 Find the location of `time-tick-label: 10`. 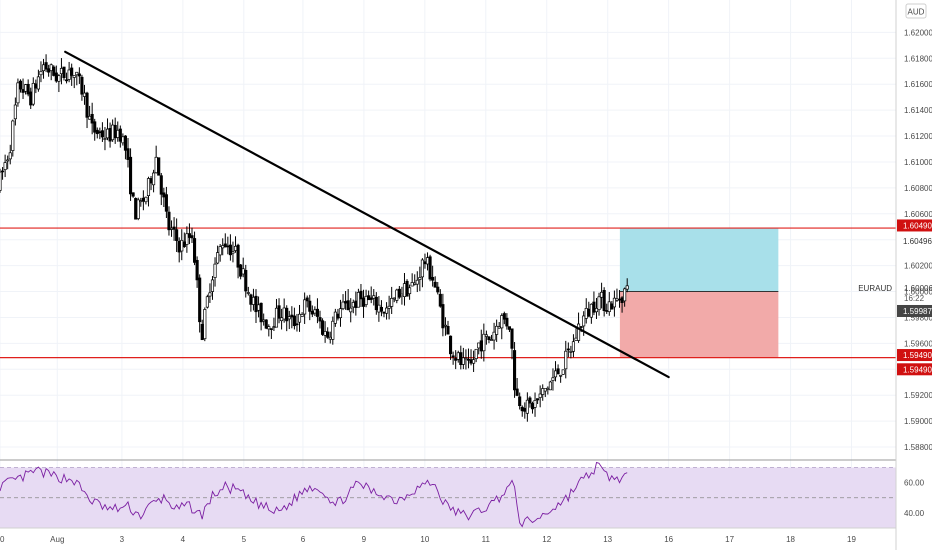

time-tick-label: 10 is located at coordinates (424, 539).